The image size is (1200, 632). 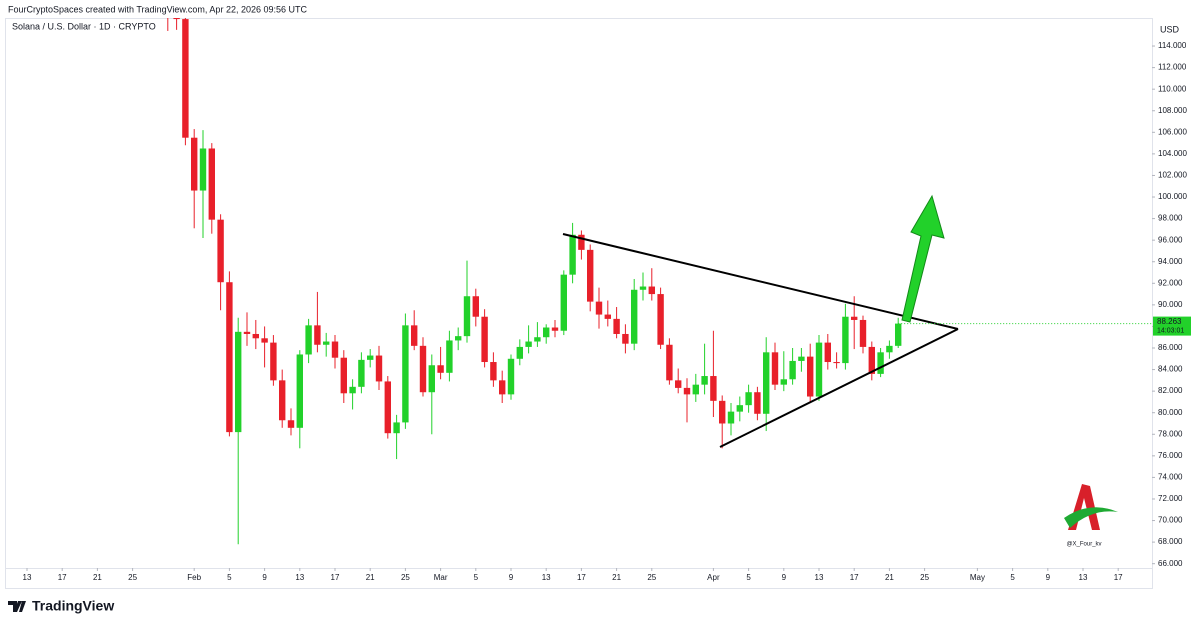 I want to click on watermark-text: @X_Four_kv, so click(x=1083, y=545).